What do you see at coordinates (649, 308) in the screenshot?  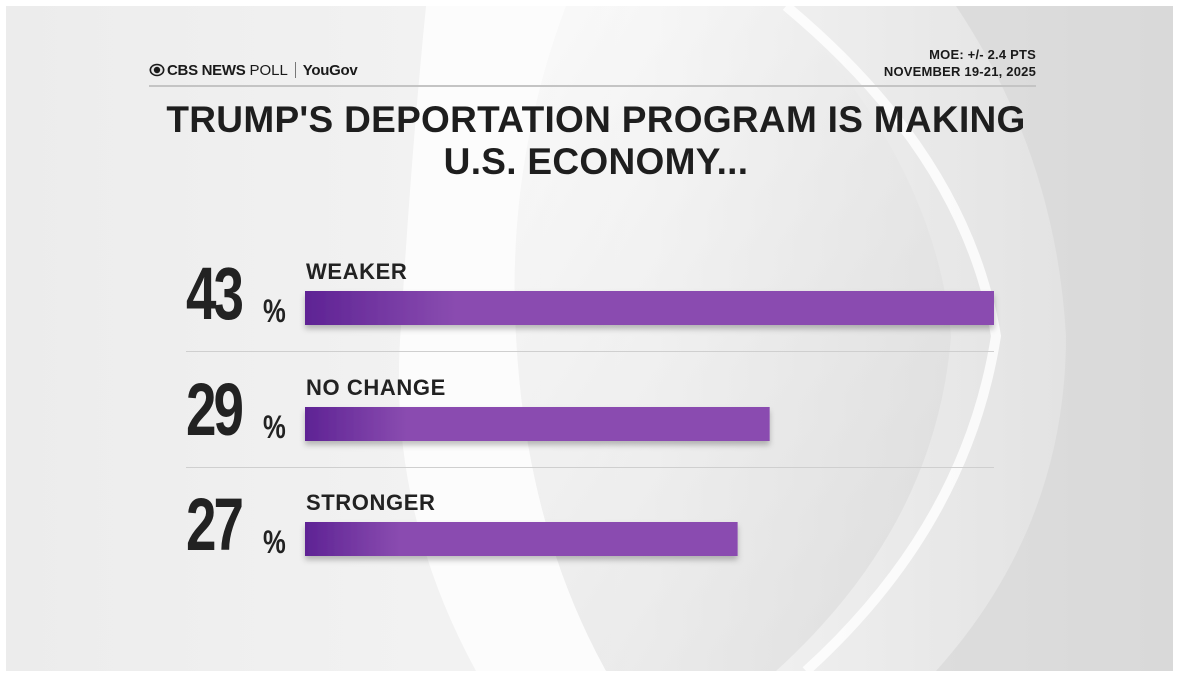 I see `bar-weaker` at bounding box center [649, 308].